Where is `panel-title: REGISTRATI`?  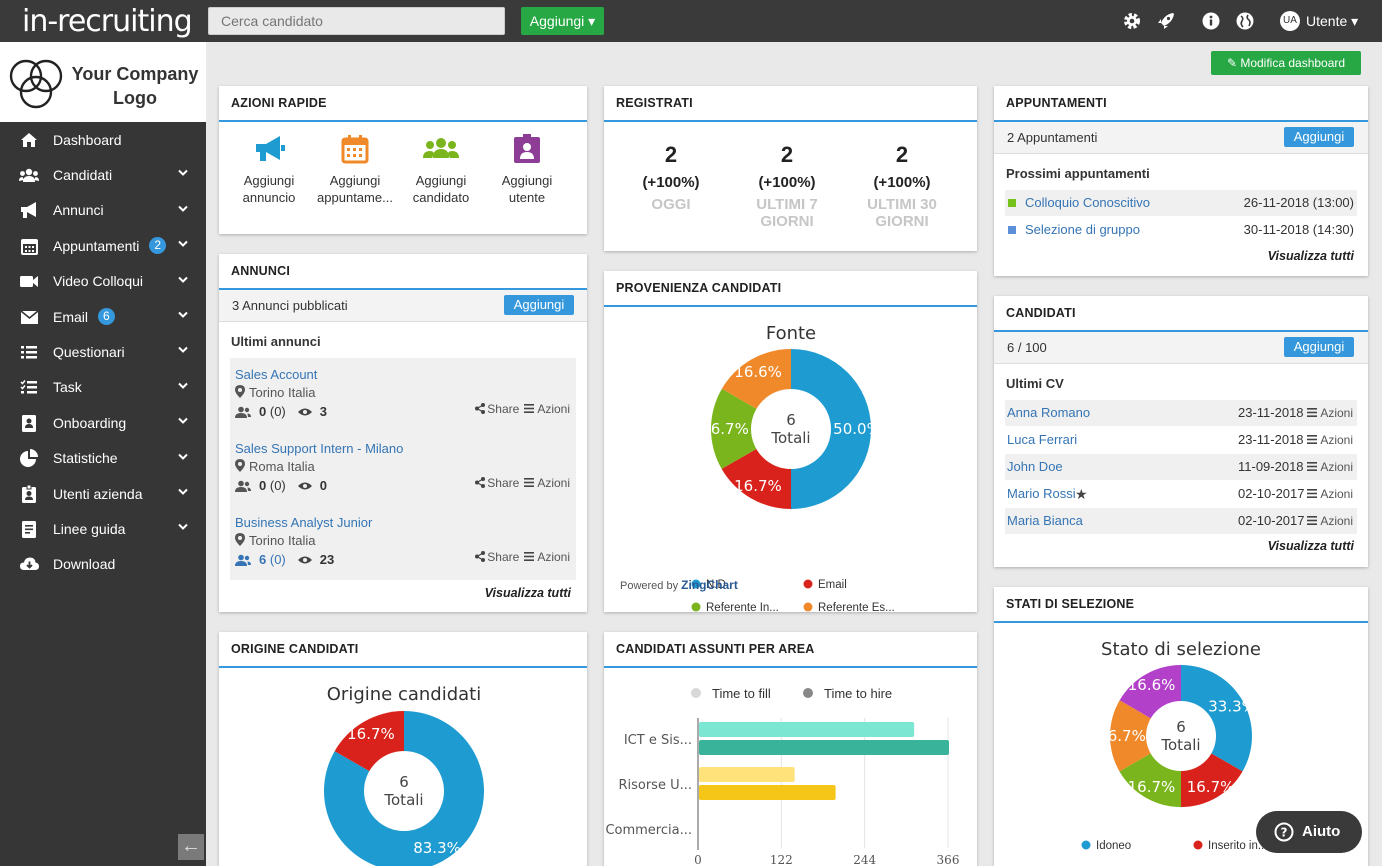
panel-title: REGISTRATI is located at coordinates (790, 104).